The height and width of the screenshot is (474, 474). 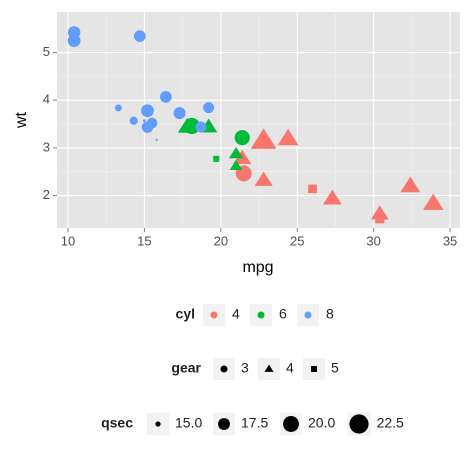 I want to click on legend-label: 20.0, so click(x=321, y=423).